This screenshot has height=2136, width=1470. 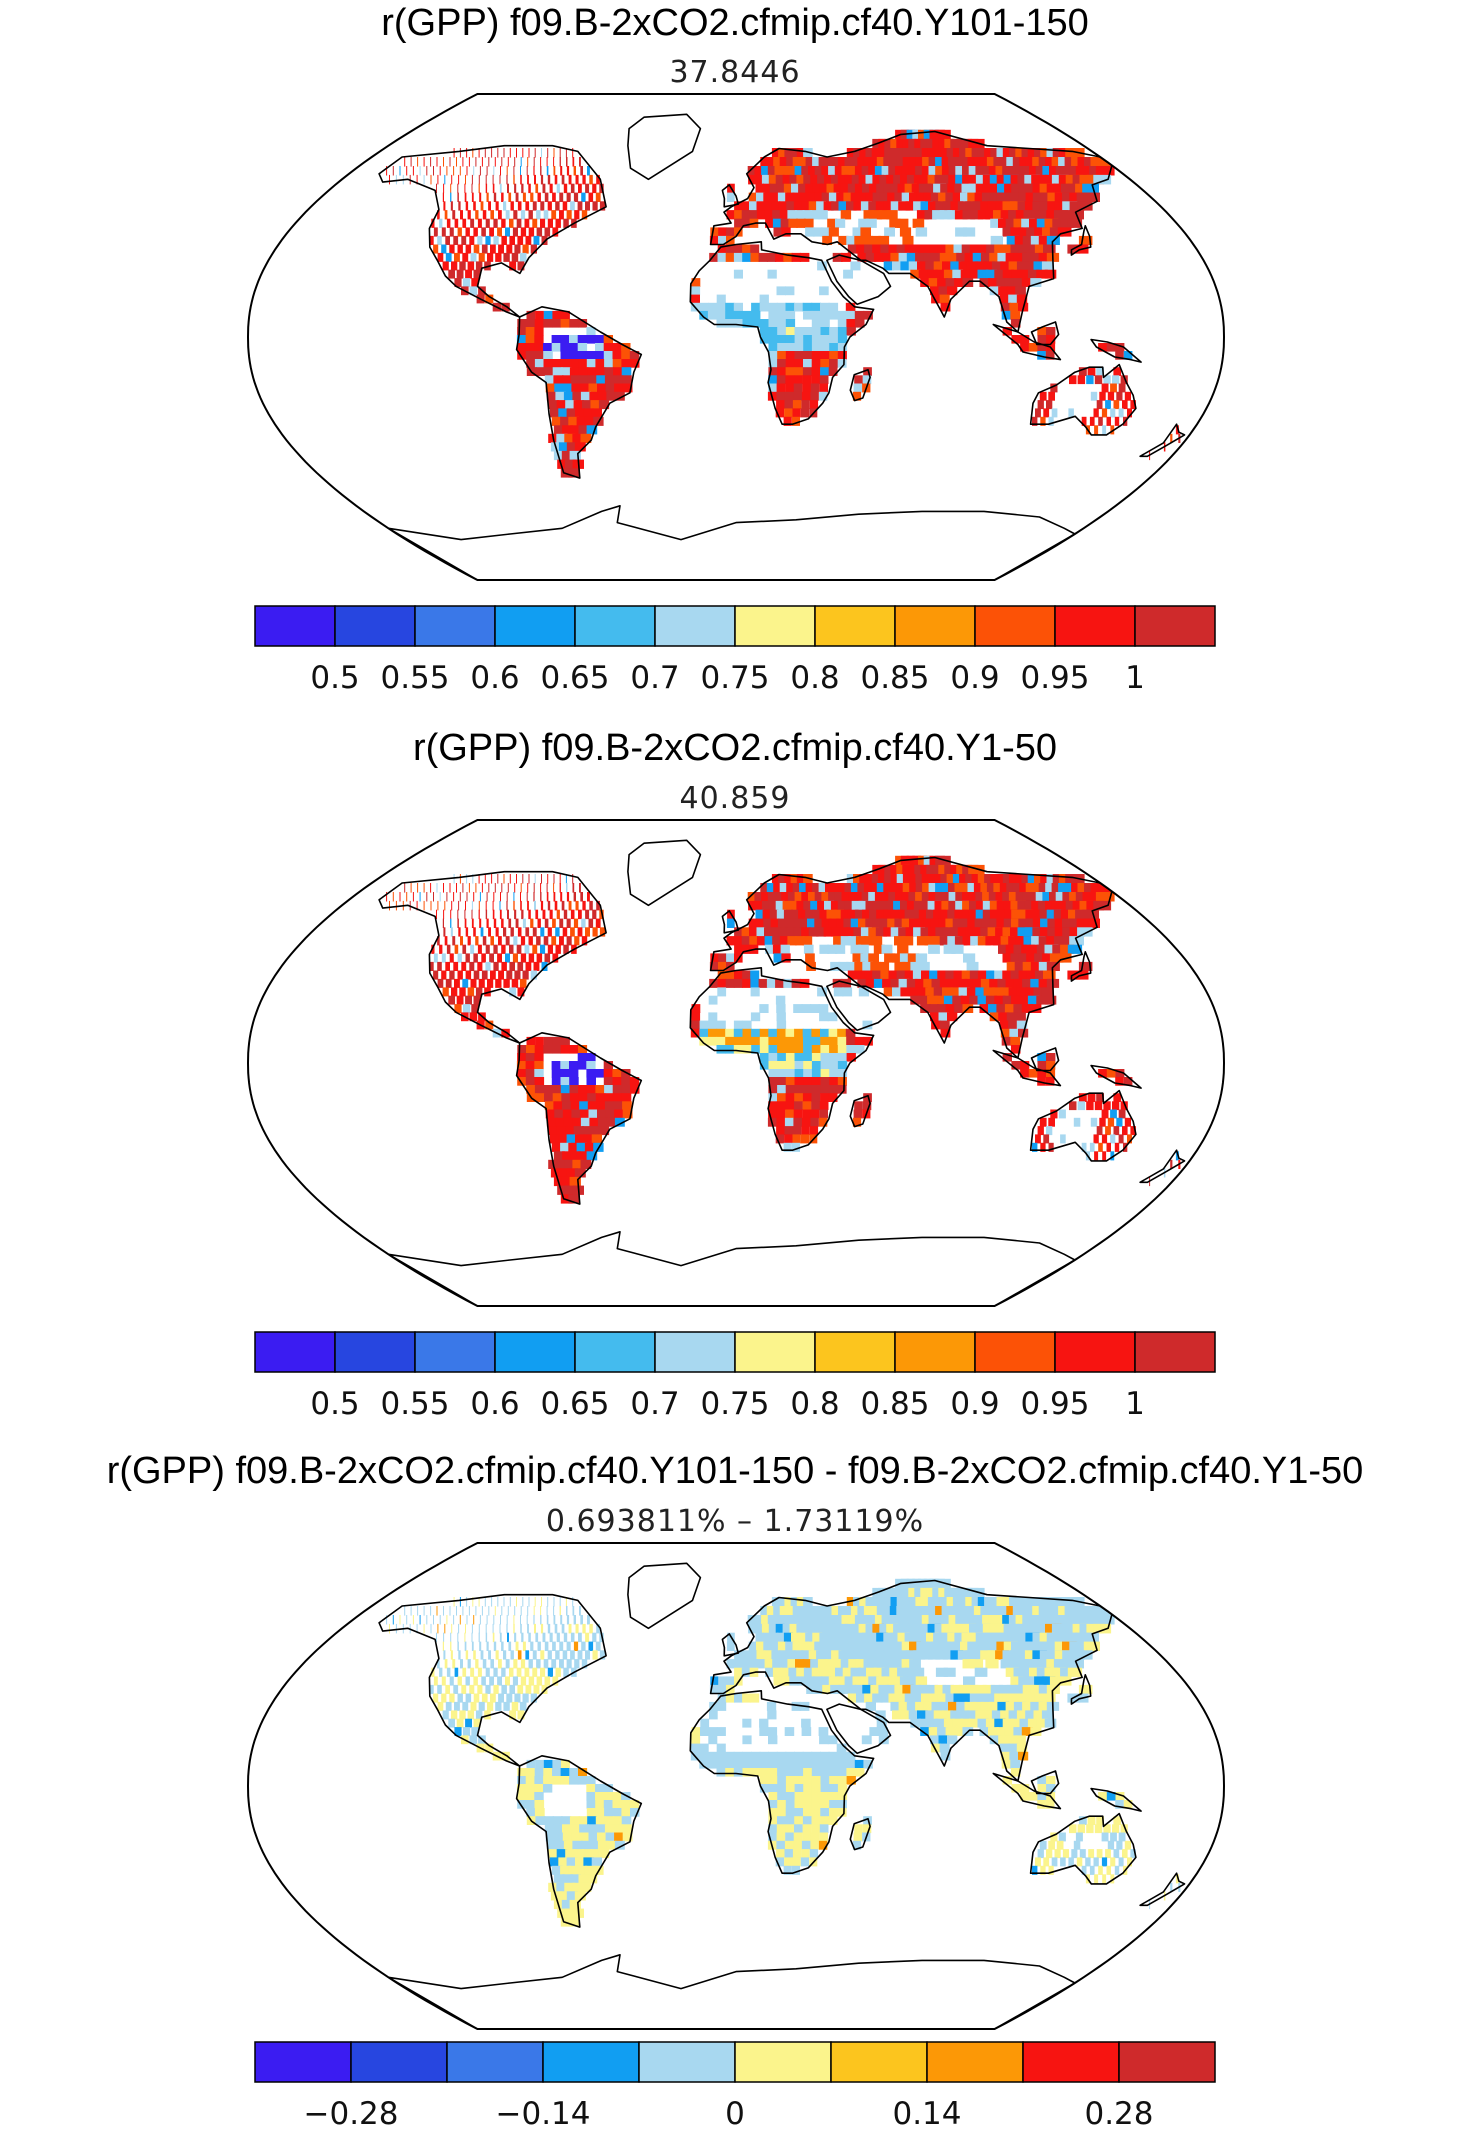 What do you see at coordinates (735, 2085) in the screenshot?
I see `colorbar: −0.28 −0.14 0 0.14 0.28` at bounding box center [735, 2085].